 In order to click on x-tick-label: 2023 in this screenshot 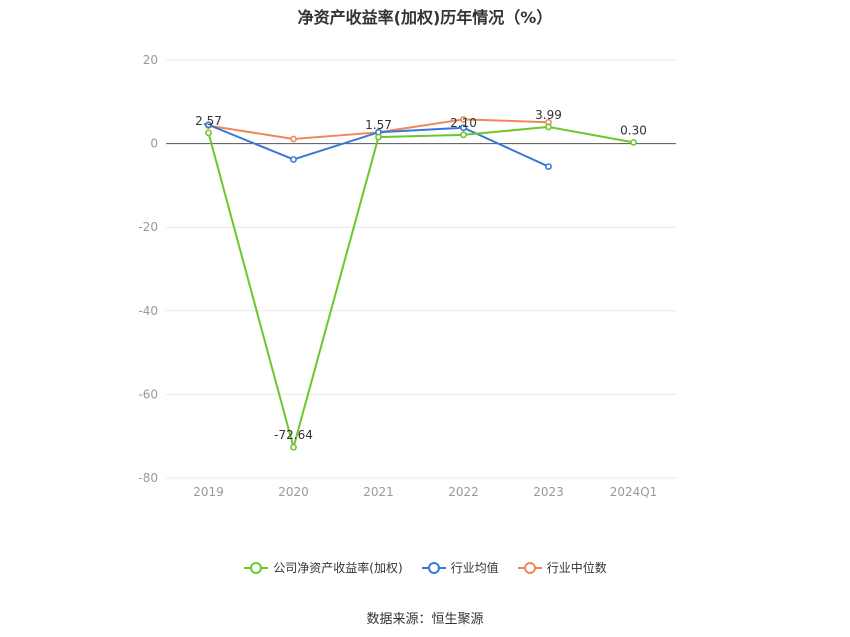, I will do `click(548, 492)`.